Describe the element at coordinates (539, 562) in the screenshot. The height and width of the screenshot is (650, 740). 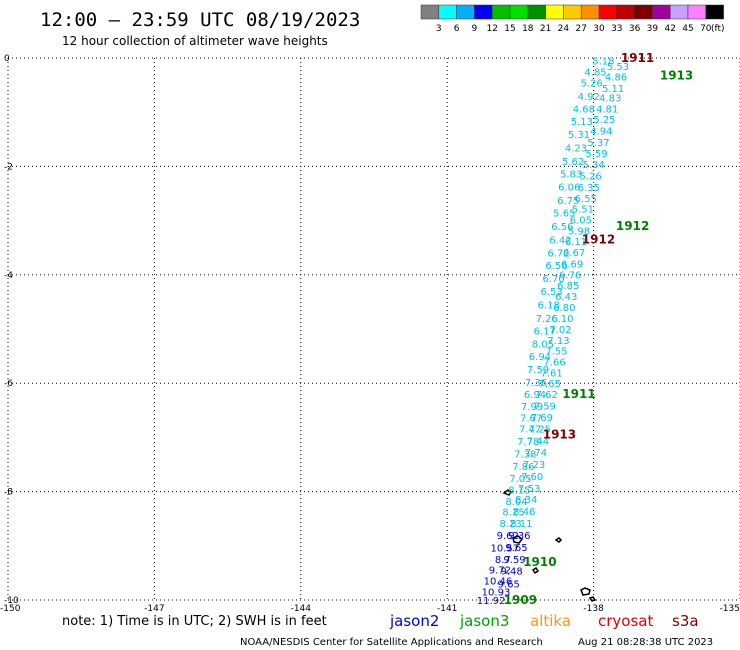
I see `pass-time-label: 1910` at that location.